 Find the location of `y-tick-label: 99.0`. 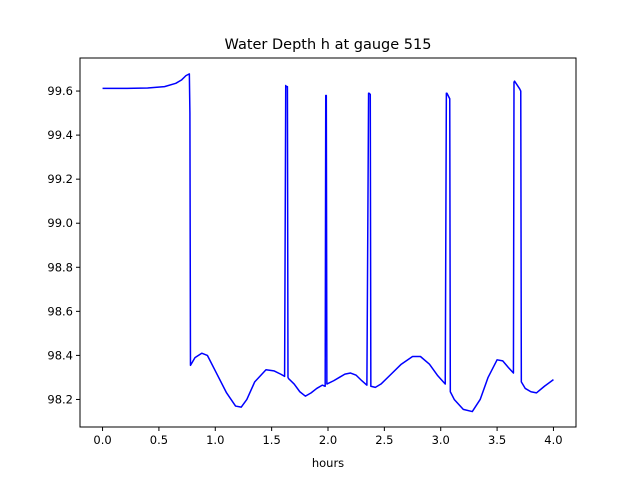

y-tick-label: 99.0 is located at coordinates (60, 223).